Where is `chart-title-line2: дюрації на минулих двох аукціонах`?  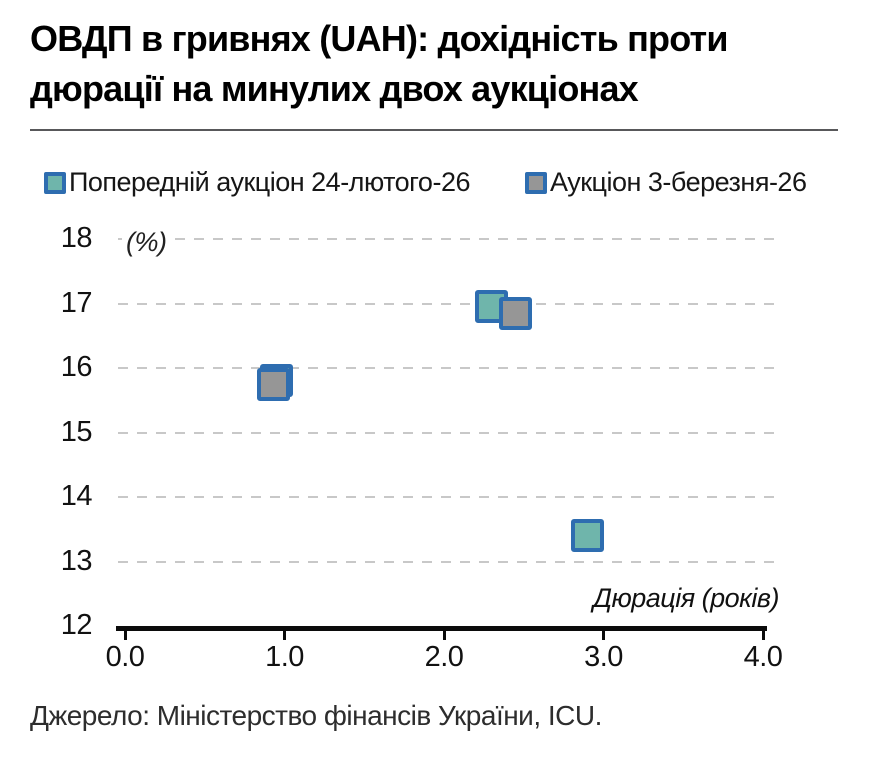
chart-title-line2: дюрації на минулих двох аукціонах is located at coordinates (334, 88).